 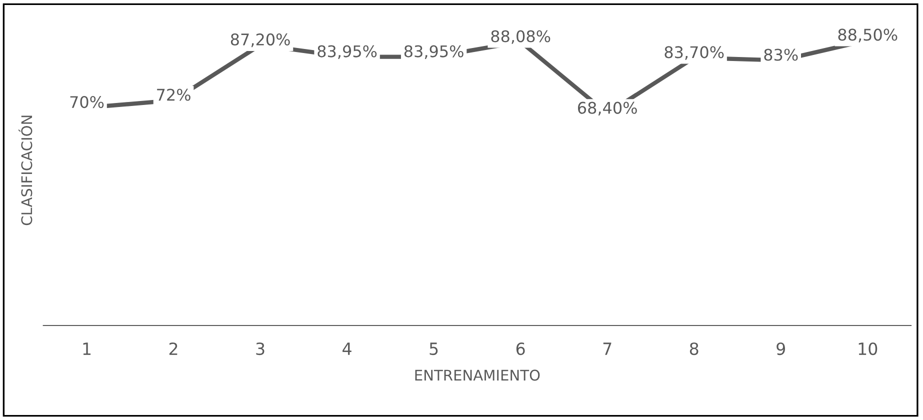 I want to click on x-tick-label: 9, so click(x=780, y=349).